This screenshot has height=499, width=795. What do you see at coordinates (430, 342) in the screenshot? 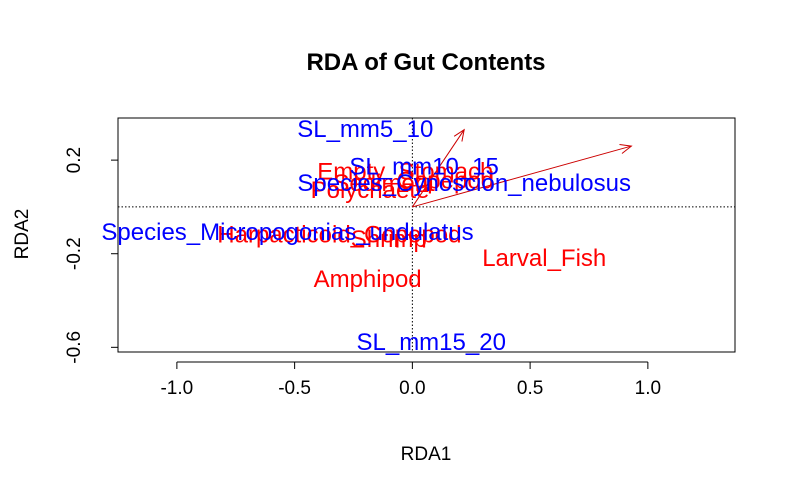
I see `explanatory-label: SL_mm15_20` at bounding box center [430, 342].